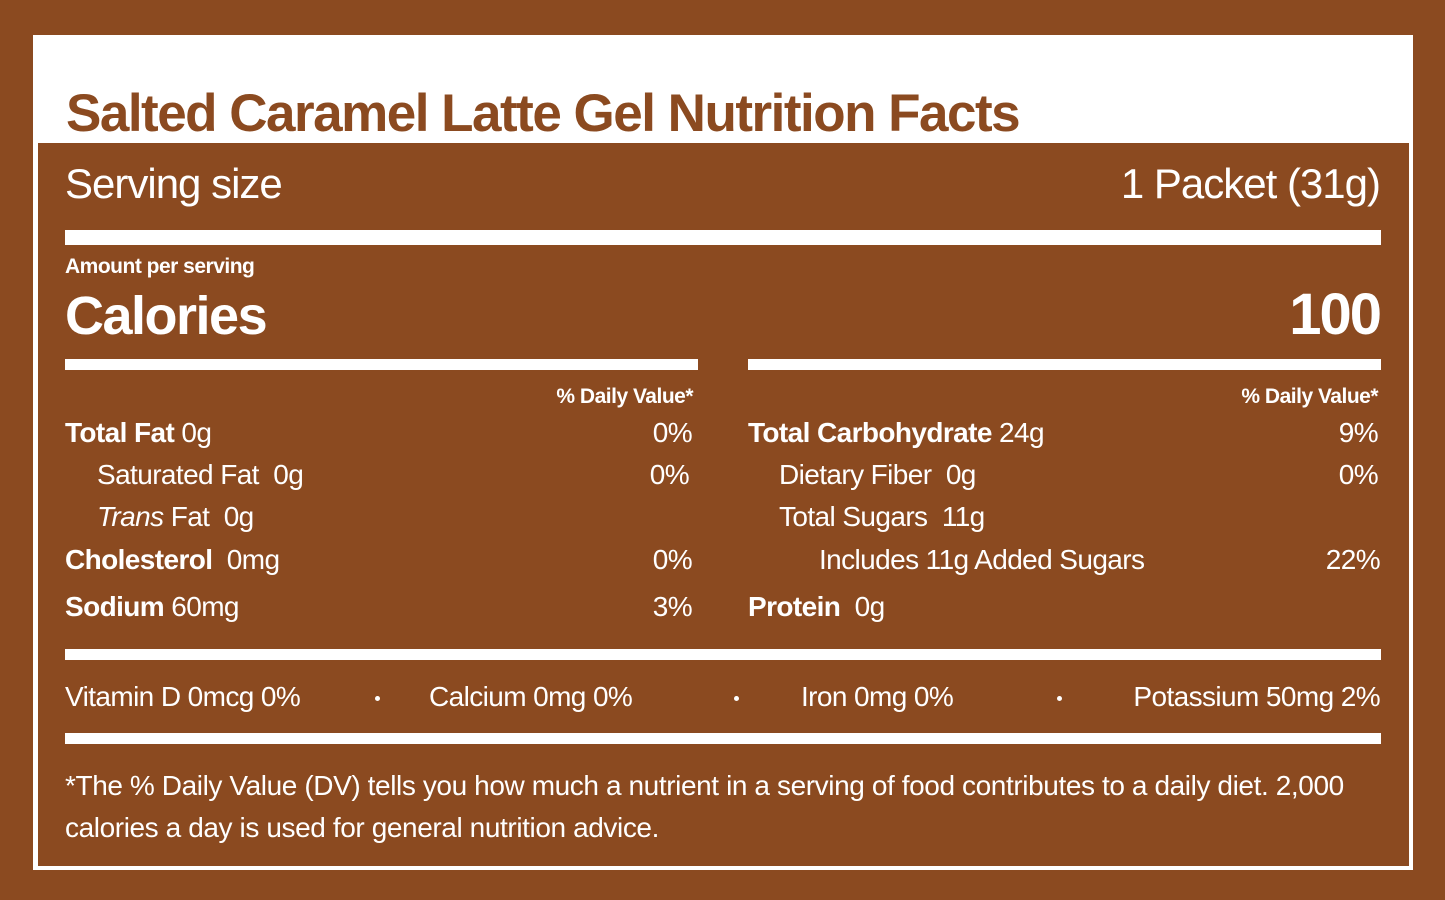 The width and height of the screenshot is (1445, 900). What do you see at coordinates (1064, 364) in the screenshot?
I see `right-column-divider` at bounding box center [1064, 364].